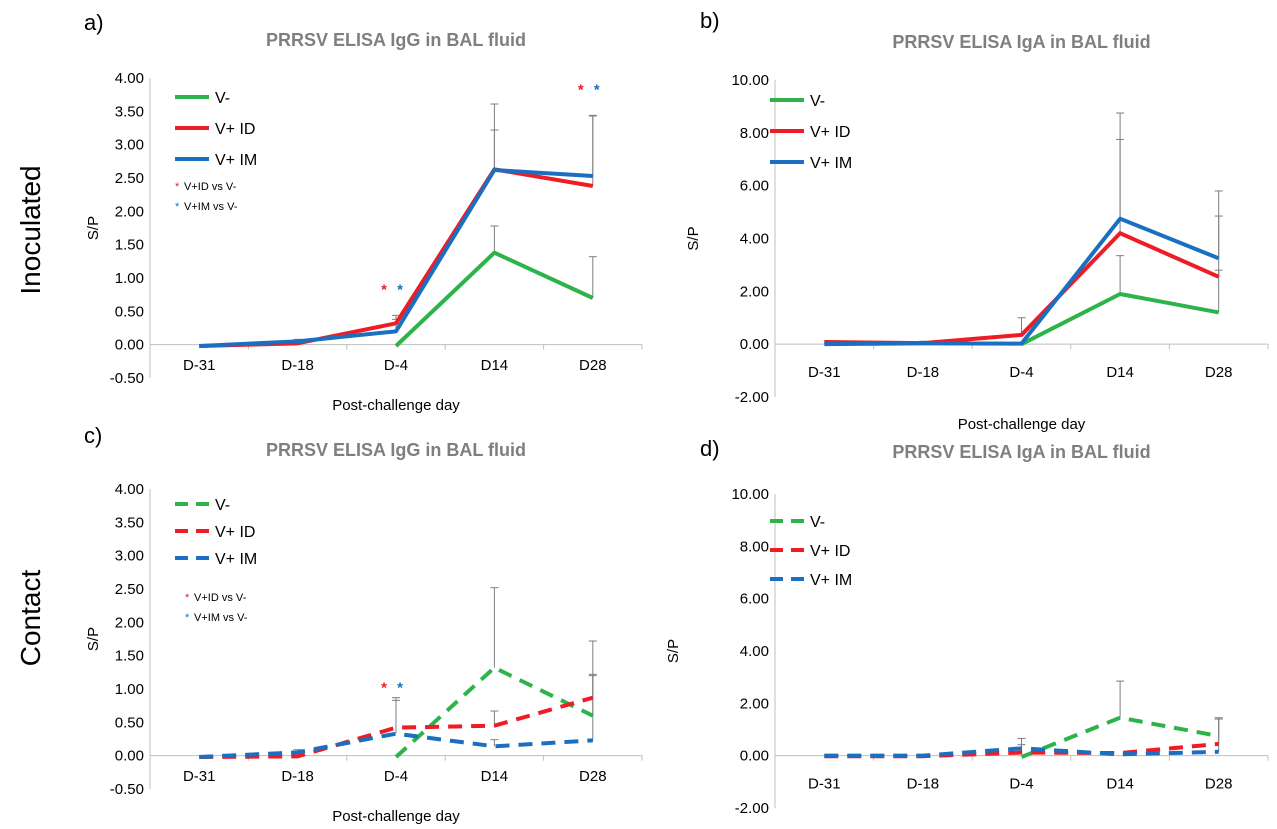  What do you see at coordinates (831, 163) in the screenshot?
I see `panel-b-legend-label: V+ IM` at bounding box center [831, 163].